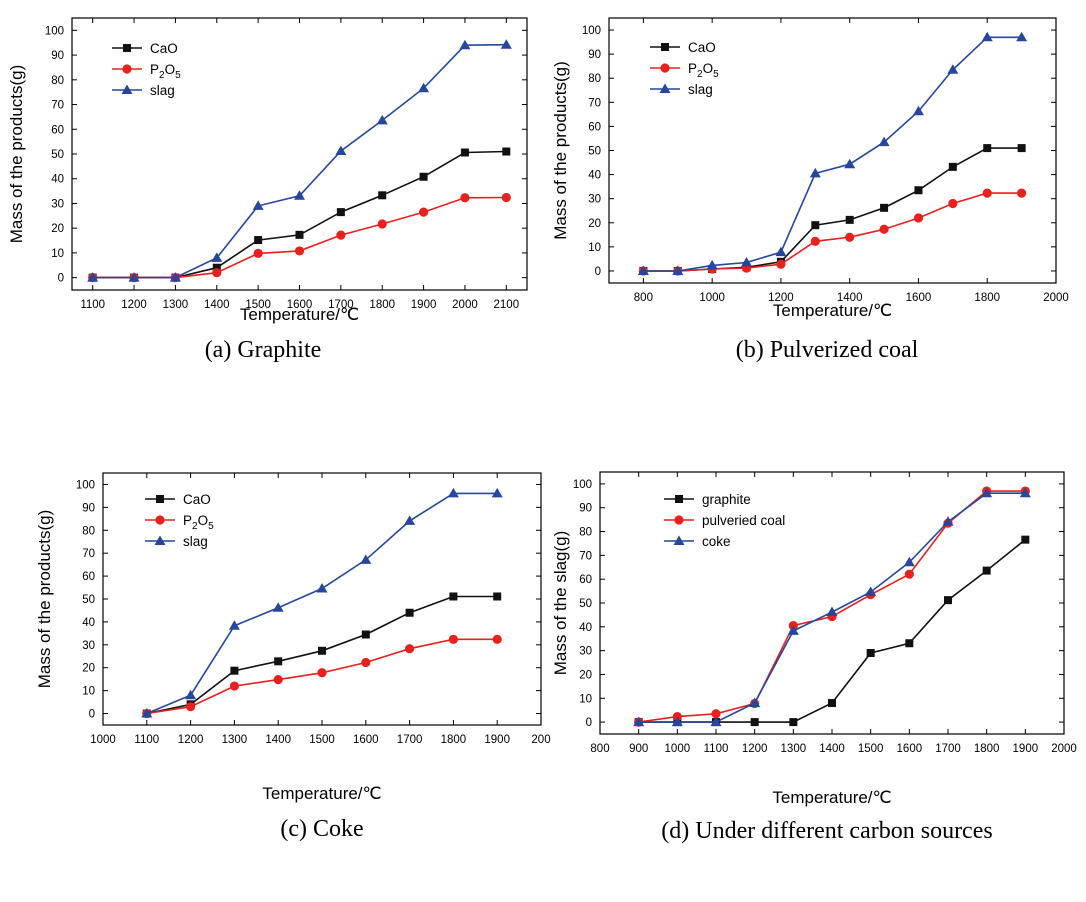 Image resolution: width=1086 pixels, height=902 pixels. Describe the element at coordinates (507, 305) in the screenshot. I see `x-tick-label: 2100` at that location.